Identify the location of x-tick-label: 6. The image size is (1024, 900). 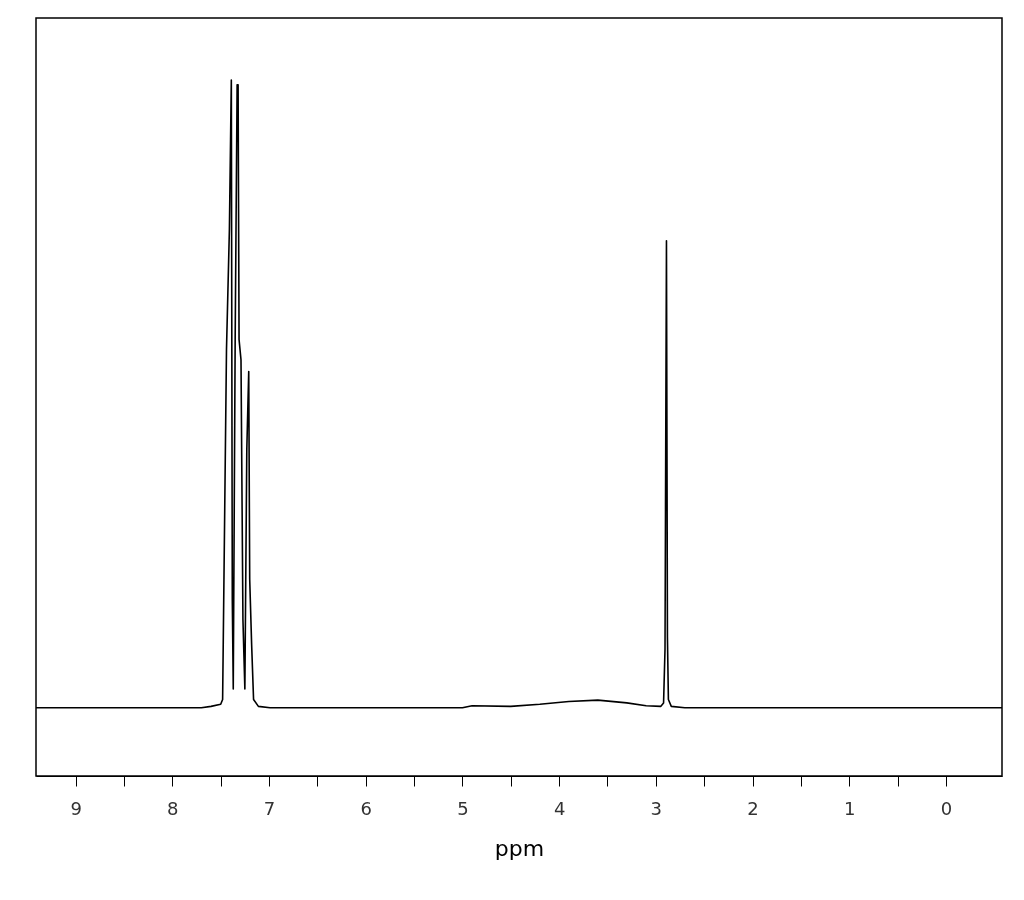
(366, 808).